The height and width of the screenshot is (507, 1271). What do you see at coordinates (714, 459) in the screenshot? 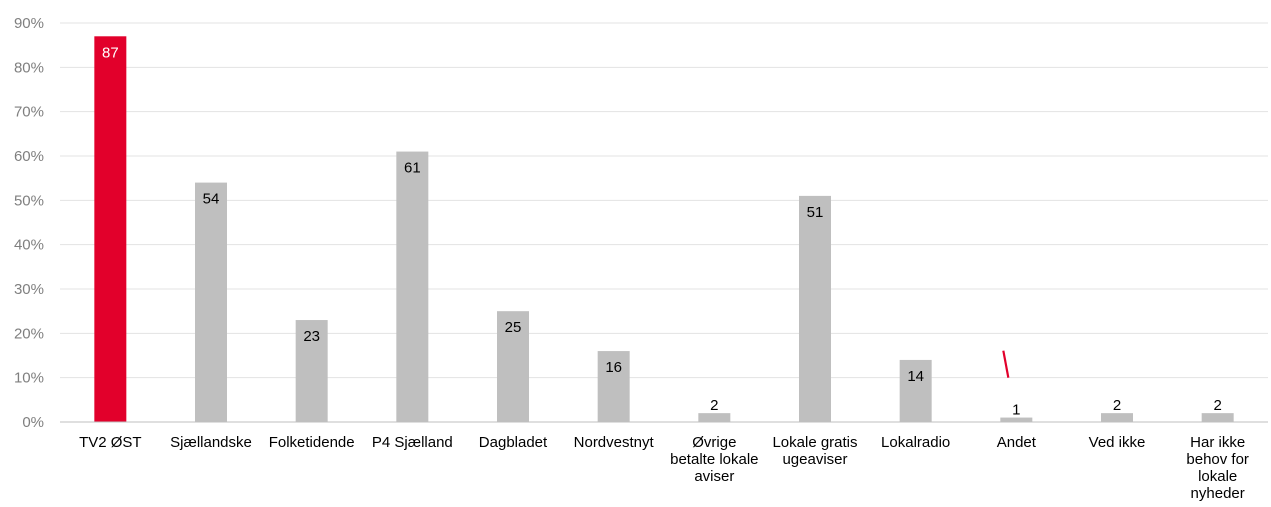
I see `x-category-label: betalte lokale` at bounding box center [714, 459].